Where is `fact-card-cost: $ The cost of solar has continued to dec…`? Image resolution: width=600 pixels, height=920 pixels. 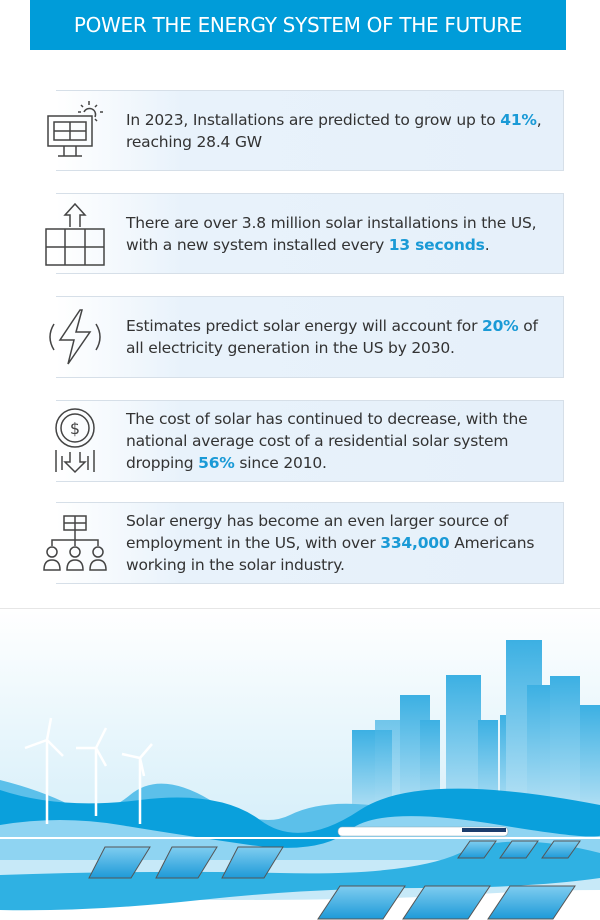 fact-card-cost: $ The cost of solar has continued to dec… is located at coordinates (309, 441).